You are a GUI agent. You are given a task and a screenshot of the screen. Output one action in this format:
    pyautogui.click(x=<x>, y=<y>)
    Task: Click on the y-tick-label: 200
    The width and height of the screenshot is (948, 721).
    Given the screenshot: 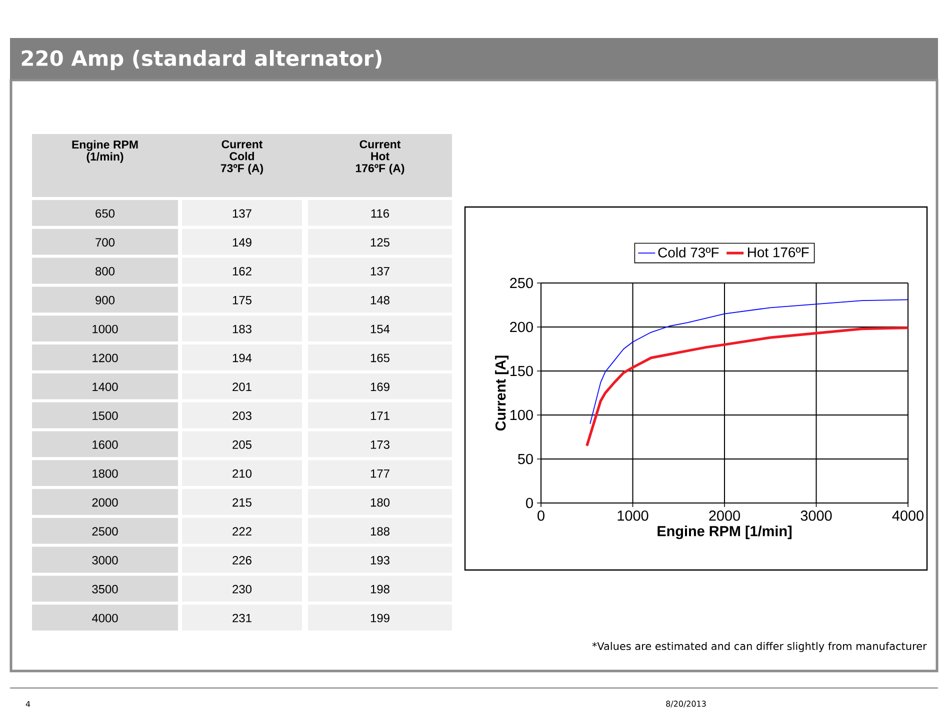 What is the action you would take?
    pyautogui.click(x=521, y=327)
    